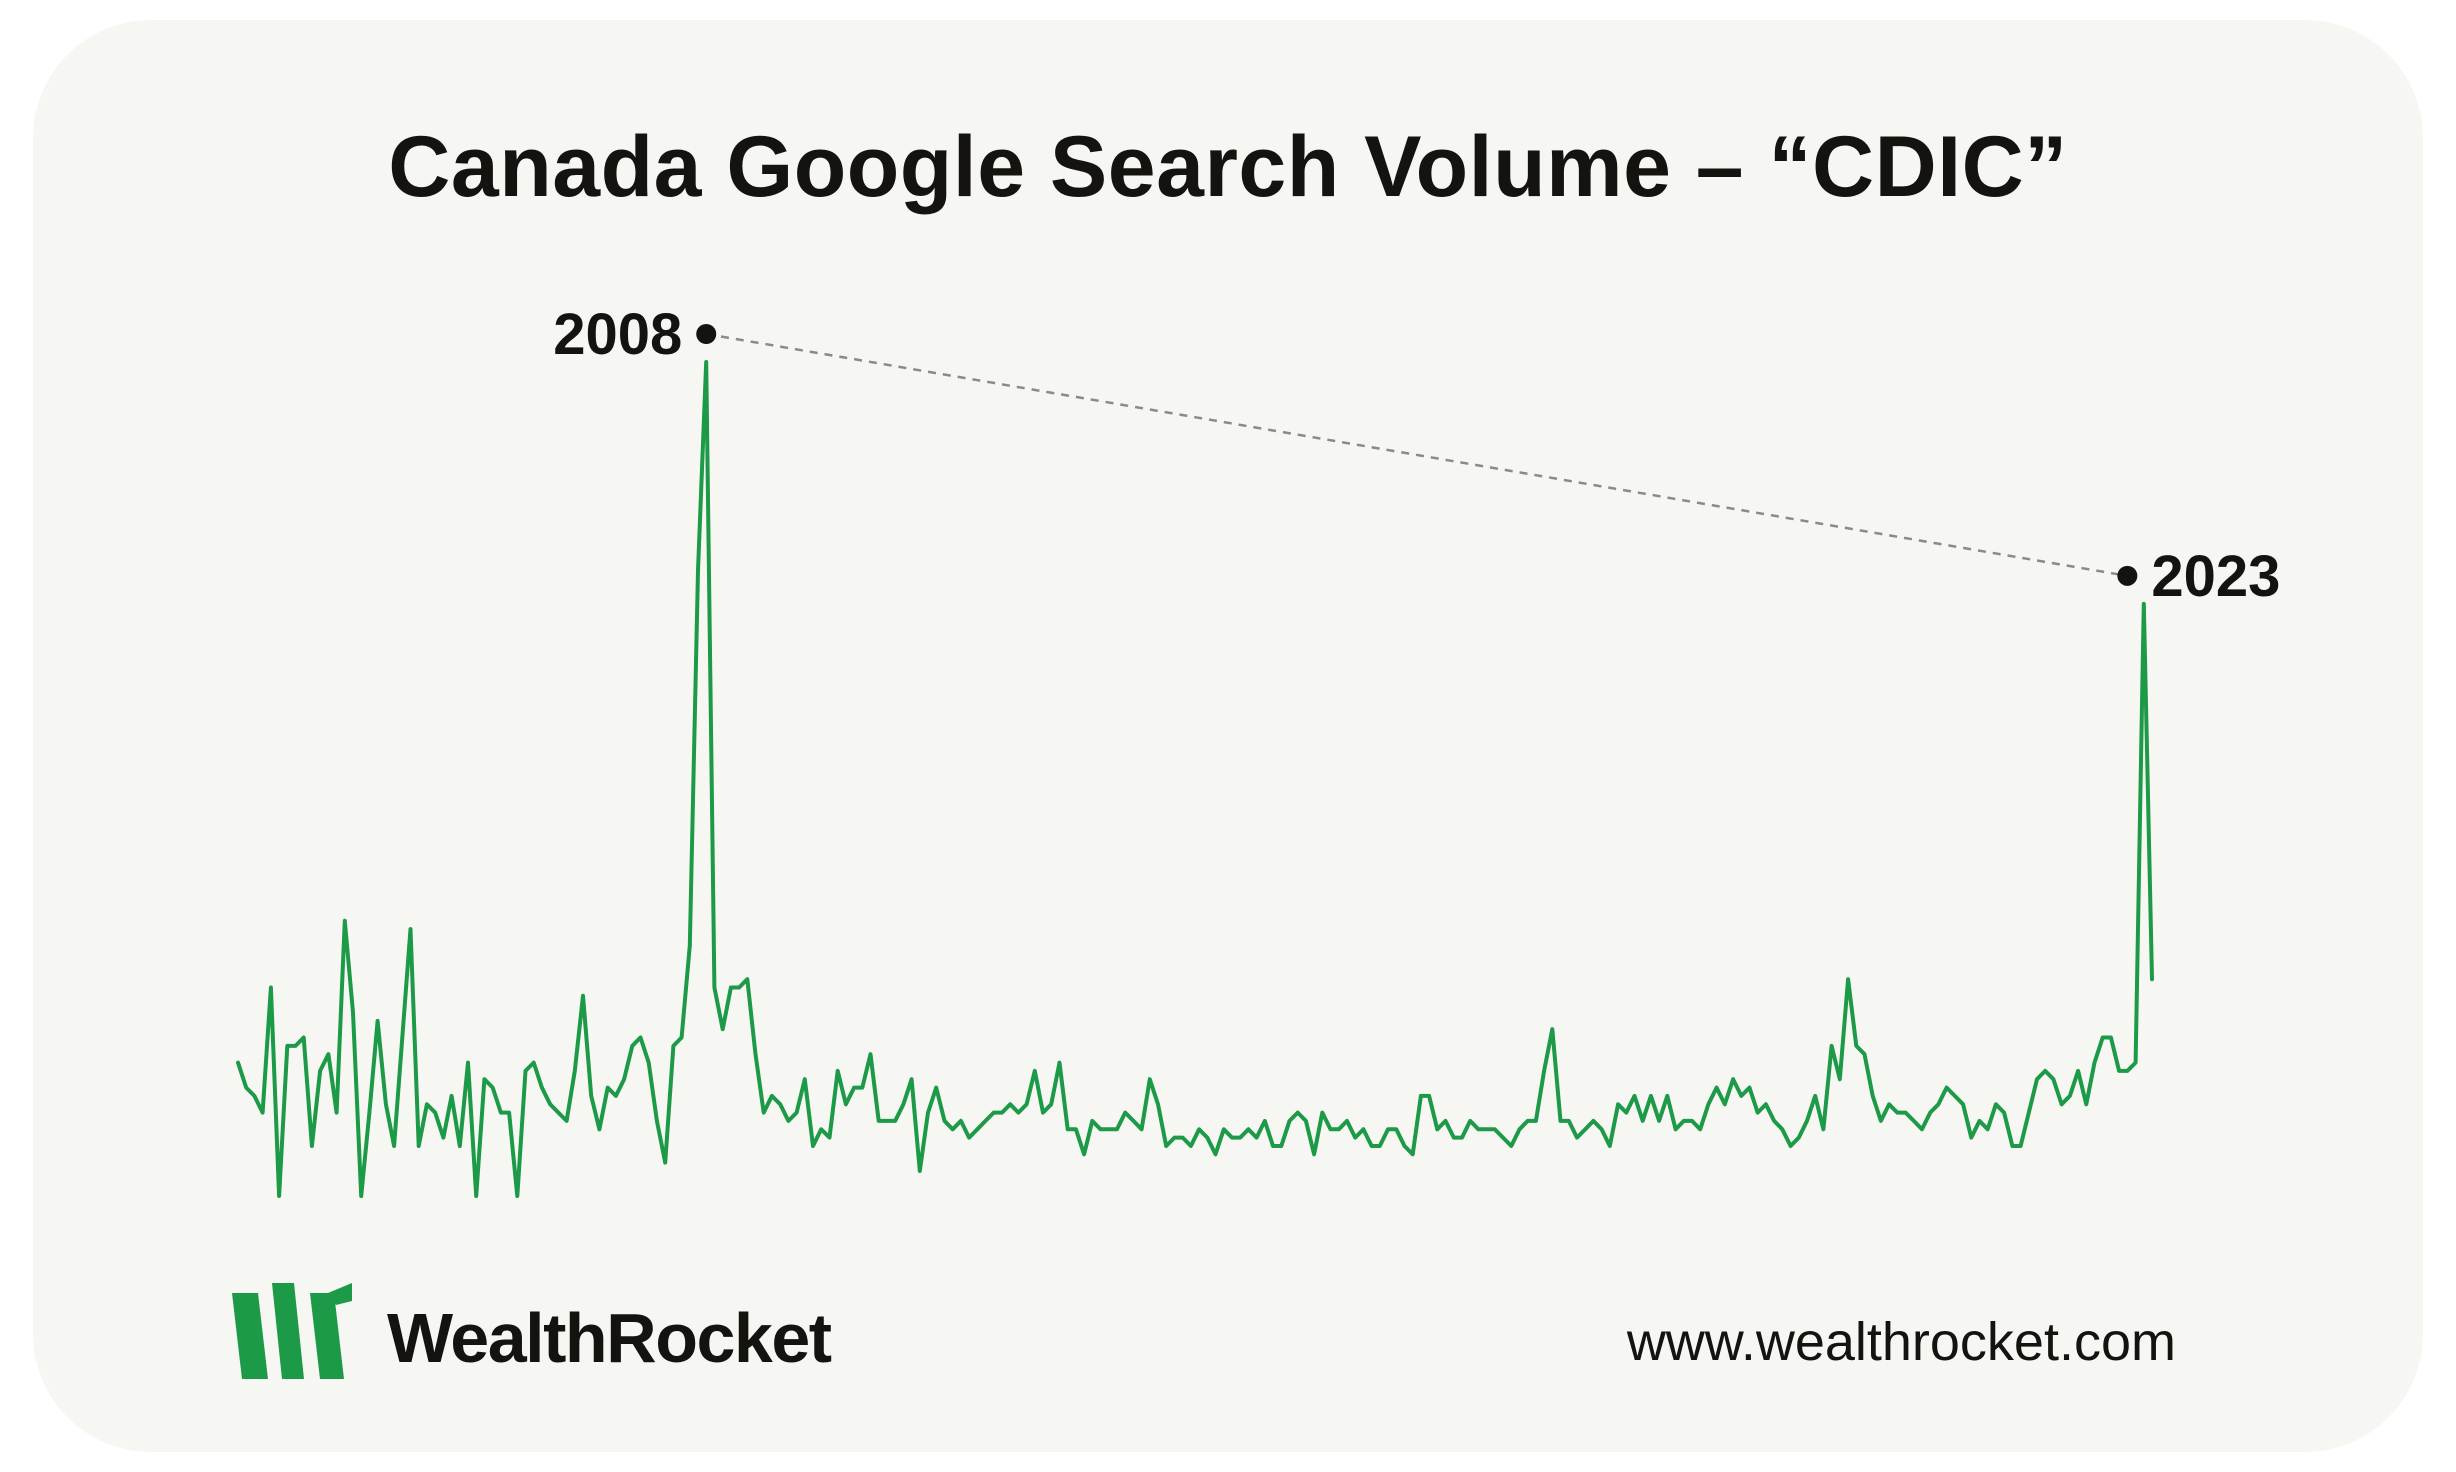  I want to click on wealthrocket-logo-icon, so click(292, 1331).